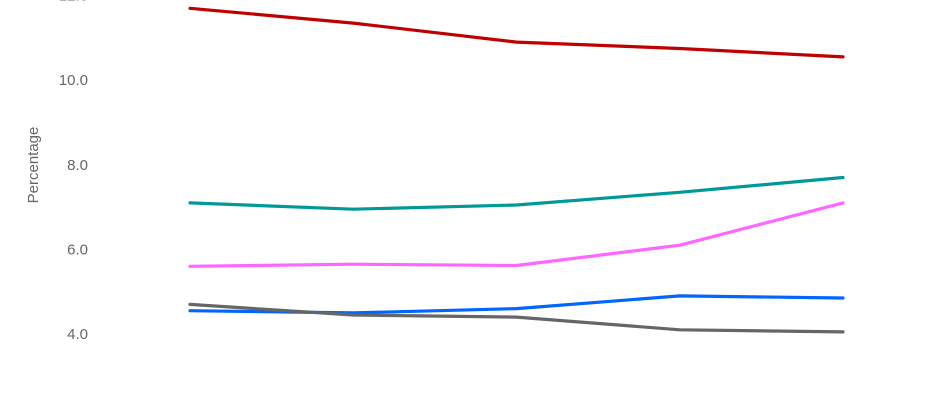 The image size is (940, 400). I want to click on y-tick-label: 12.0, so click(73, 2).